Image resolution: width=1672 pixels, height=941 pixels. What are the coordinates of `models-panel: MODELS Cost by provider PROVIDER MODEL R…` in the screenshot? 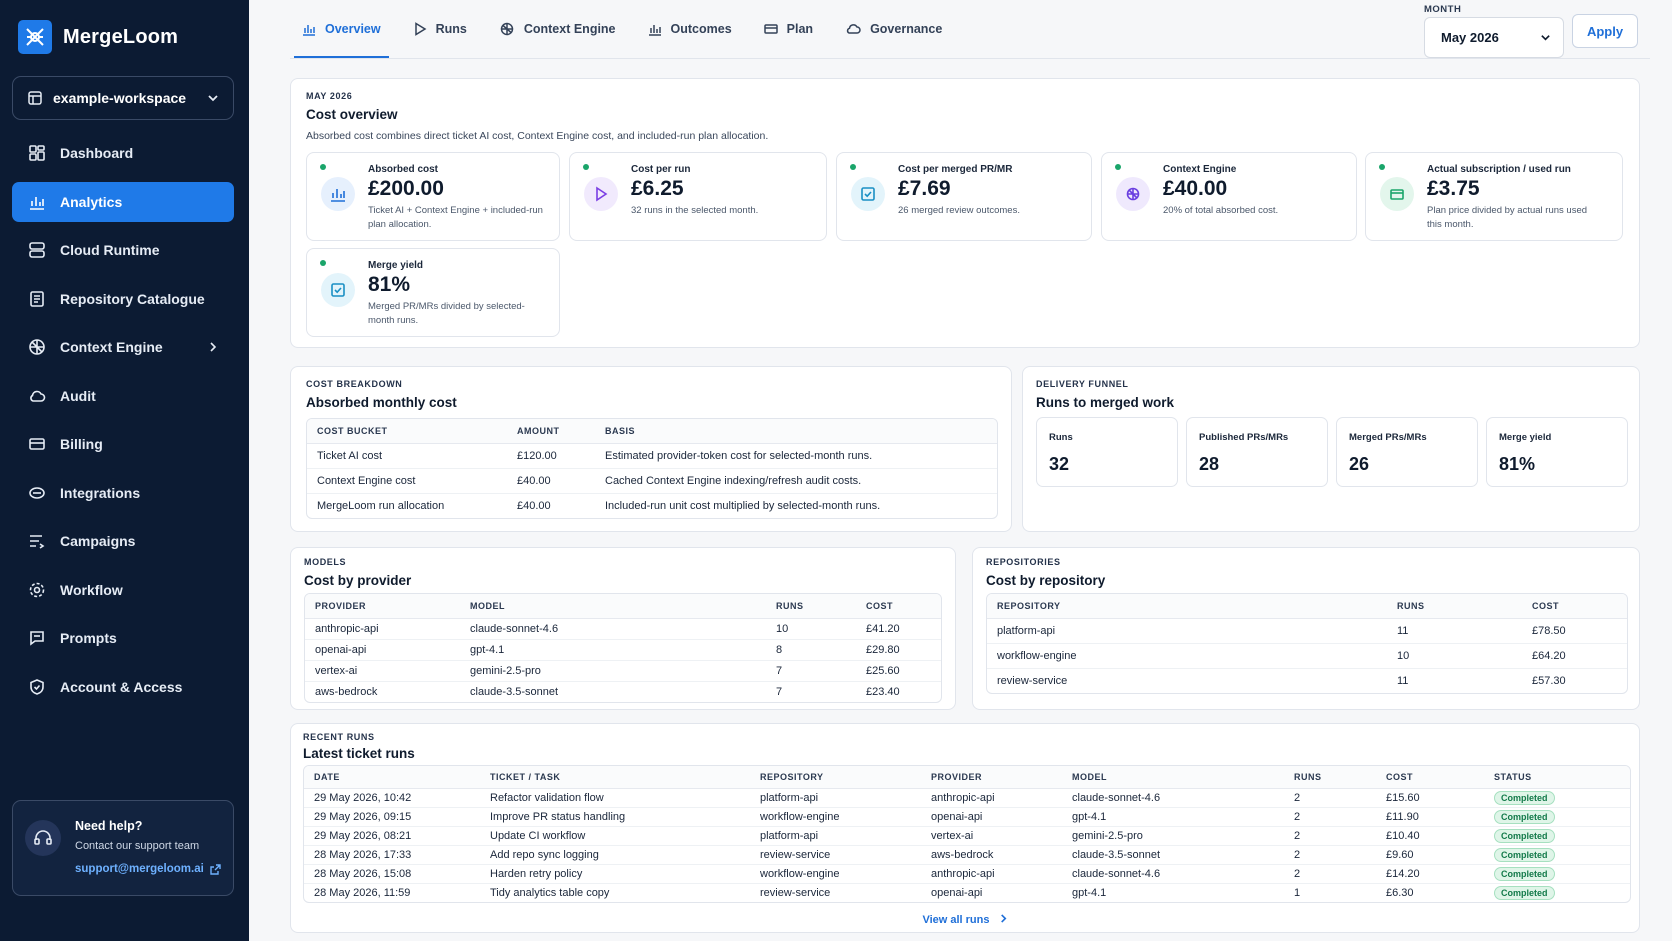 It's located at (623, 628).